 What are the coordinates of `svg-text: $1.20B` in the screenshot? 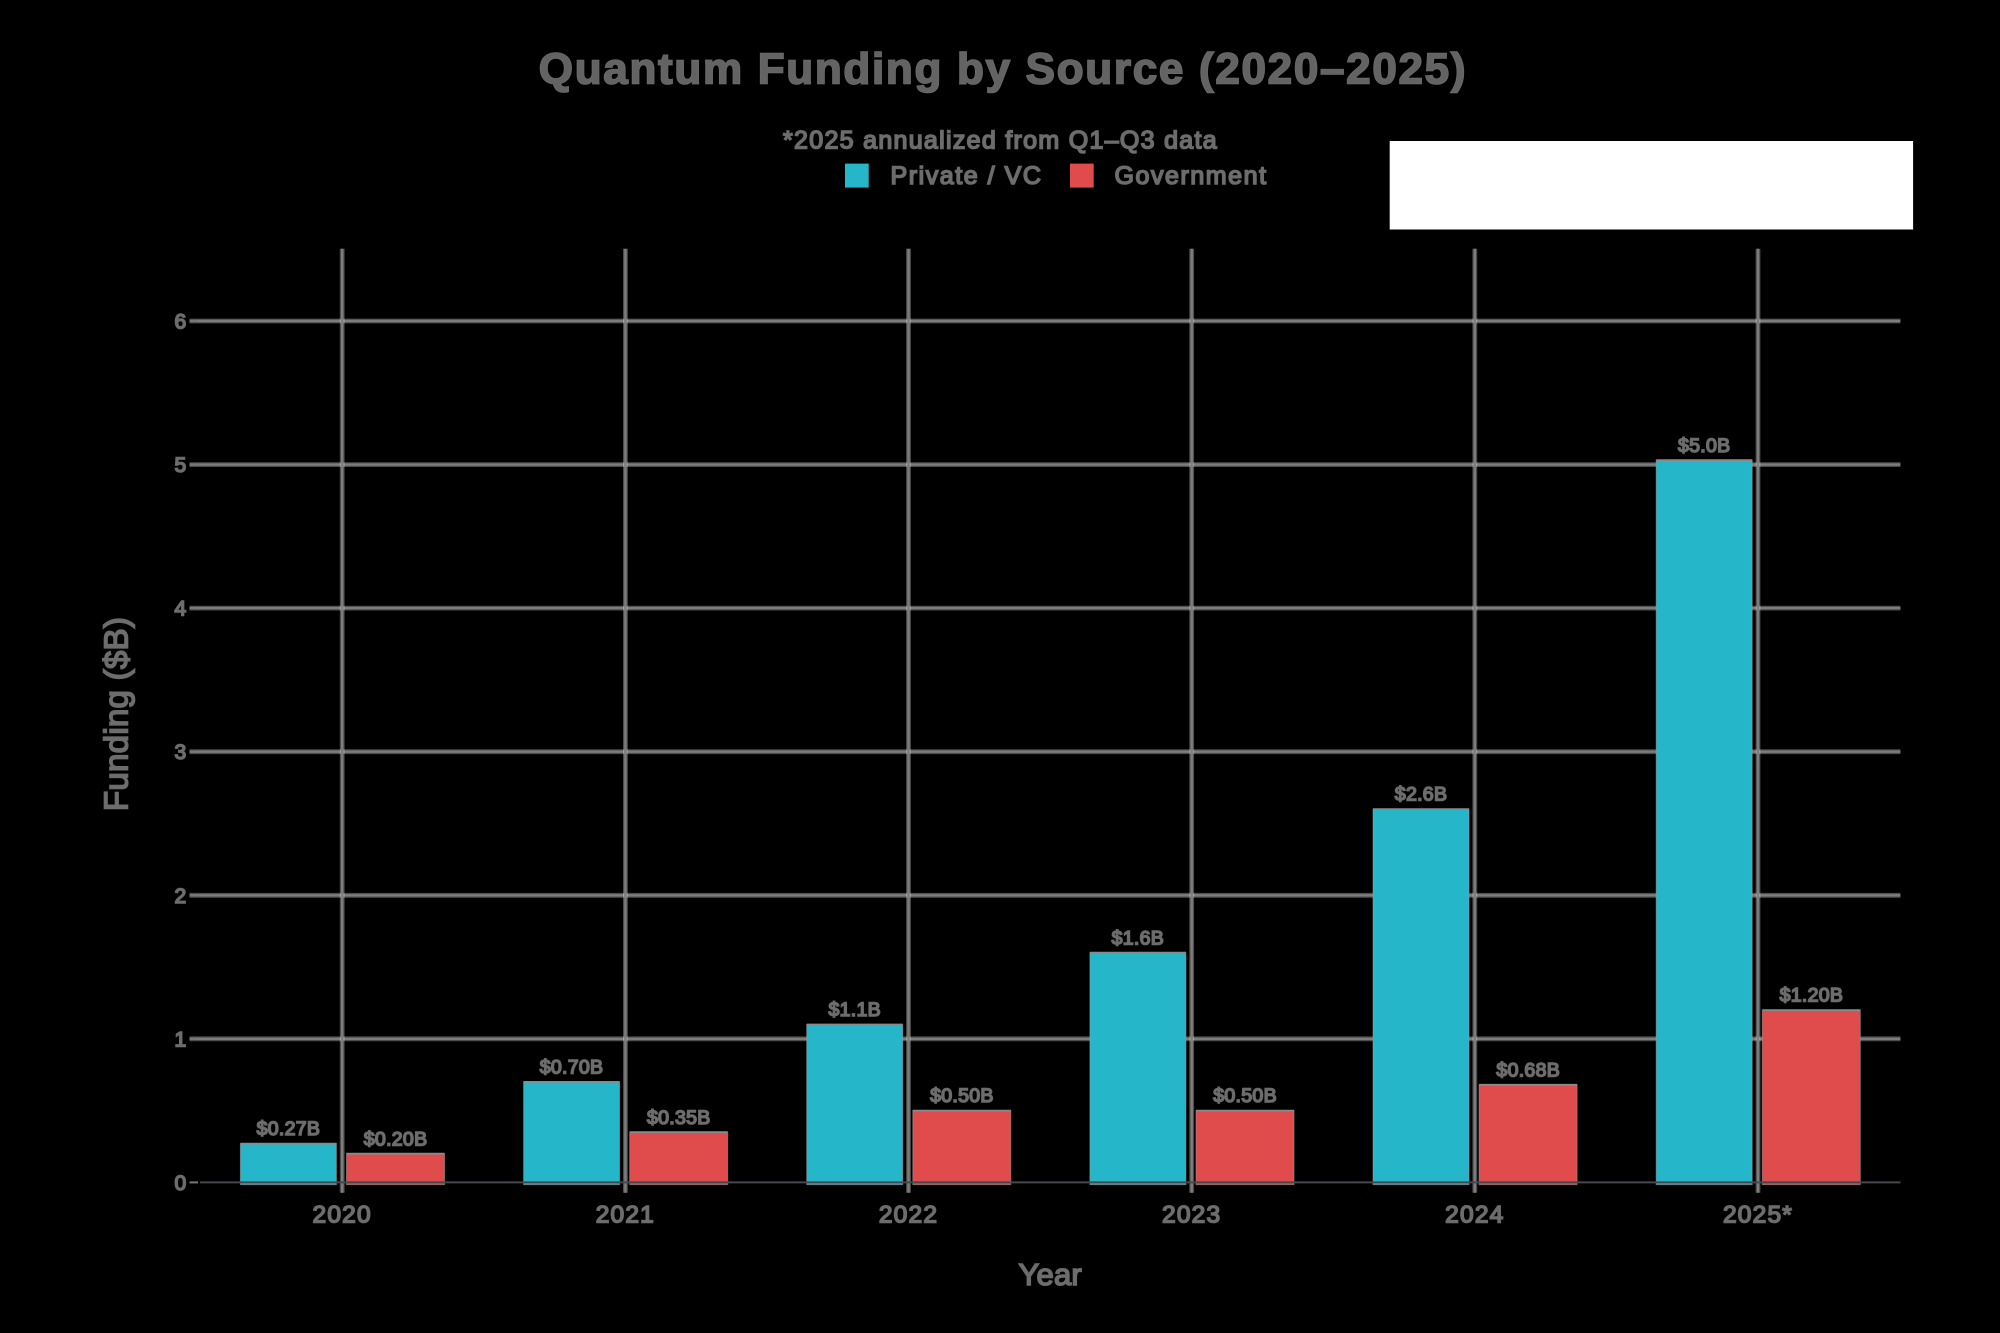 It's located at (1812, 996).